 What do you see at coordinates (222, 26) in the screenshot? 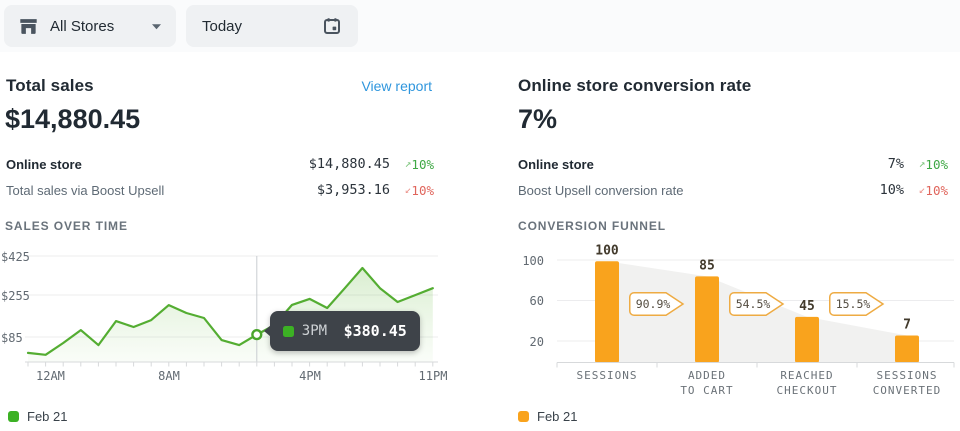
I see `date-picker-label: Today` at bounding box center [222, 26].